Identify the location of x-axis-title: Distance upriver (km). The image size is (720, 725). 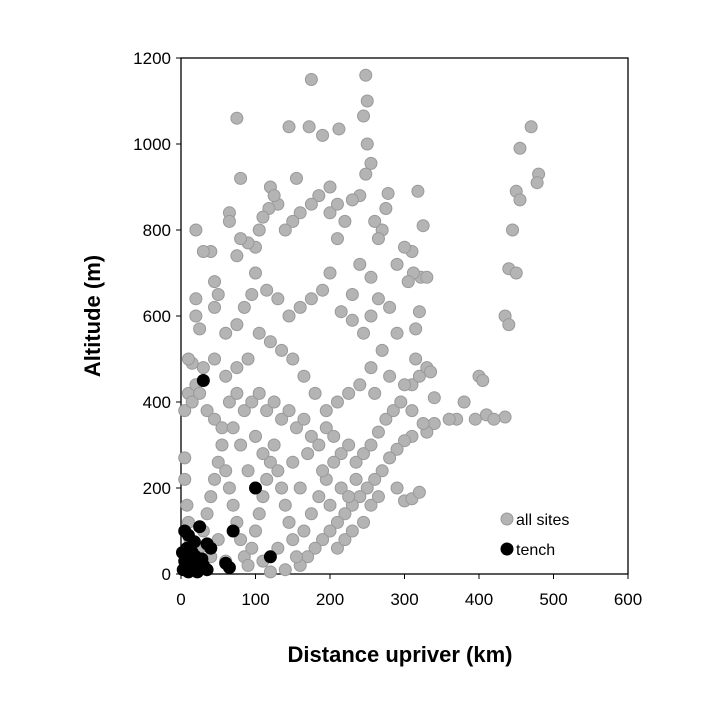
(400, 654).